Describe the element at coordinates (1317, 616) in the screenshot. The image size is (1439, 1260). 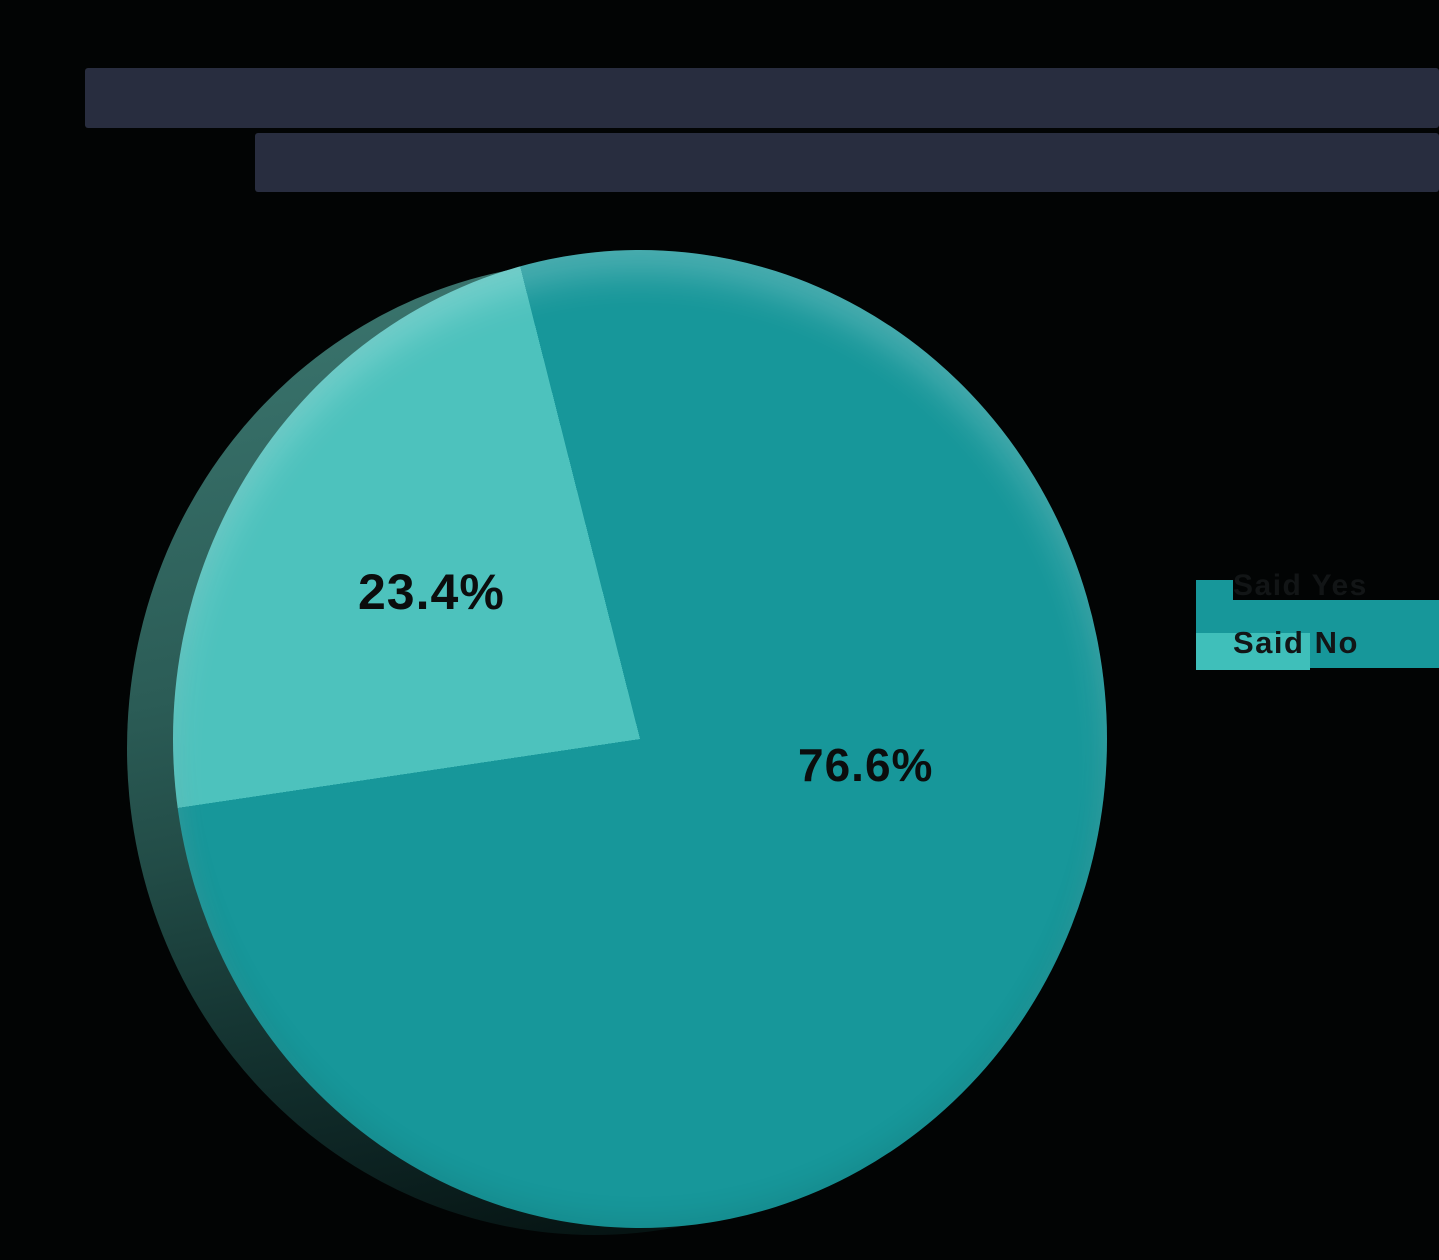
I see `legend-band-yes` at that location.